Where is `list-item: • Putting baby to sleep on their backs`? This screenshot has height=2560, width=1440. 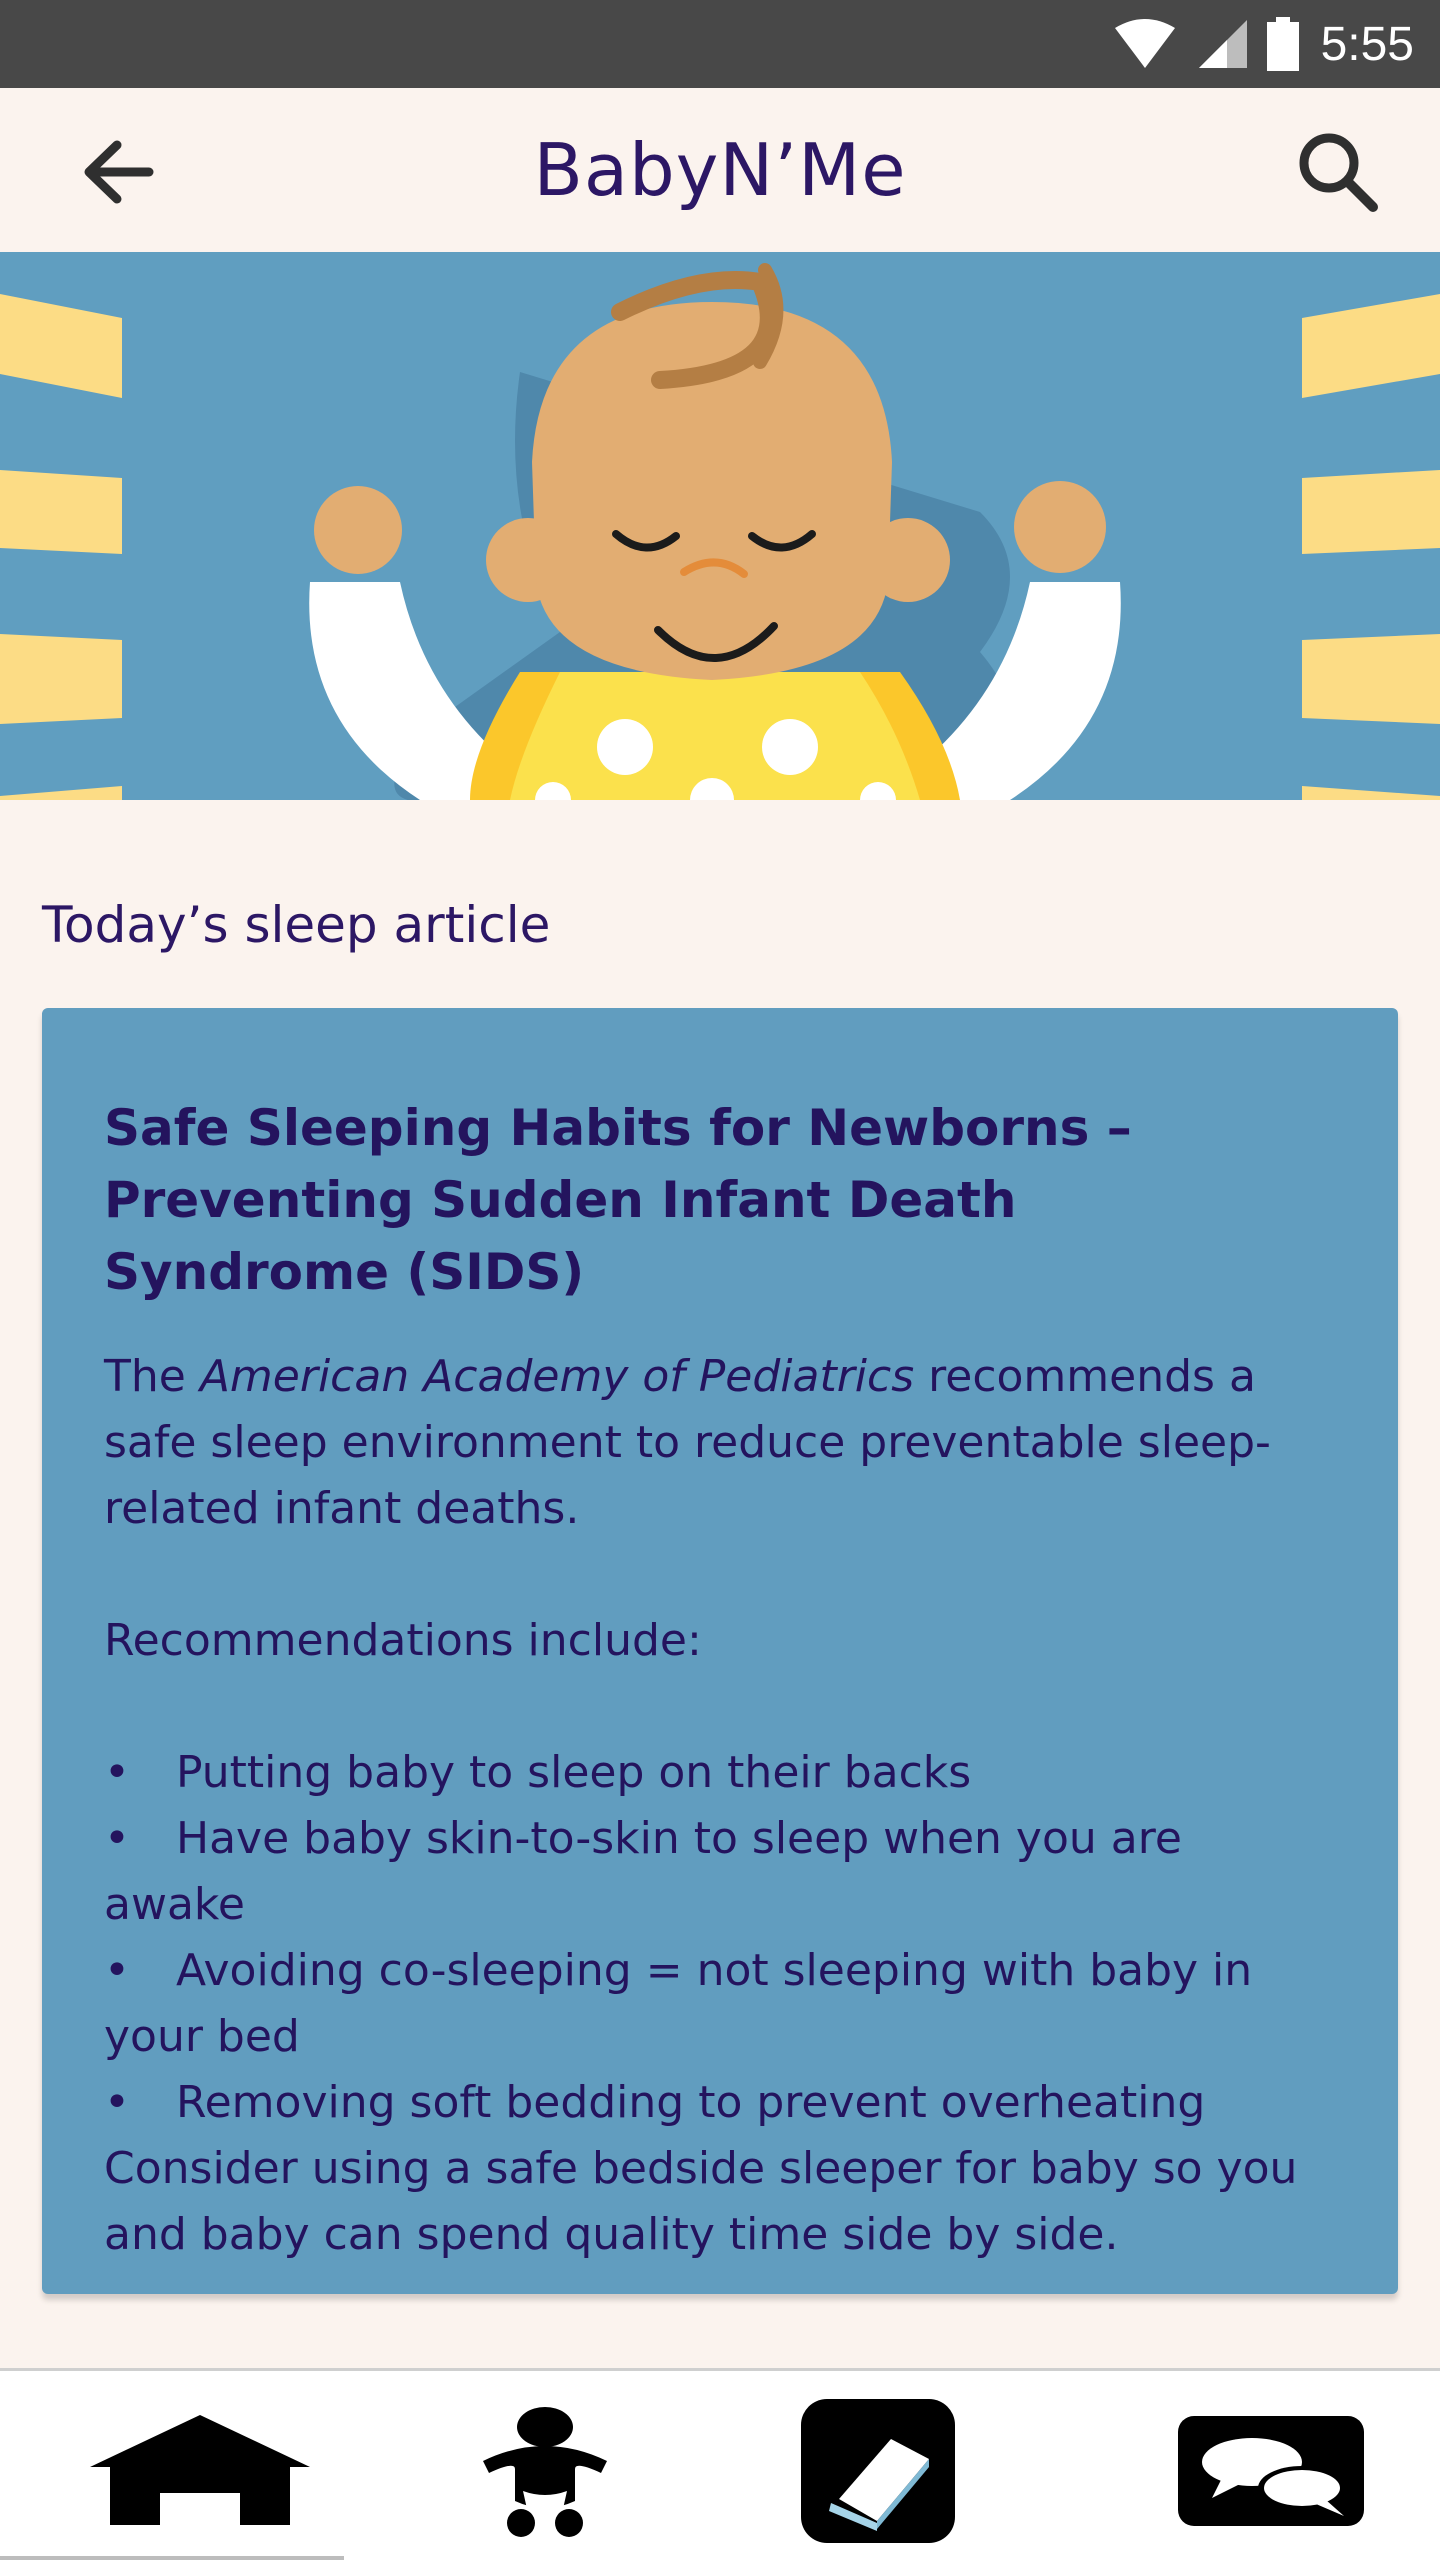
list-item: • Putting baby to sleep on their backs is located at coordinates (720, 1773).